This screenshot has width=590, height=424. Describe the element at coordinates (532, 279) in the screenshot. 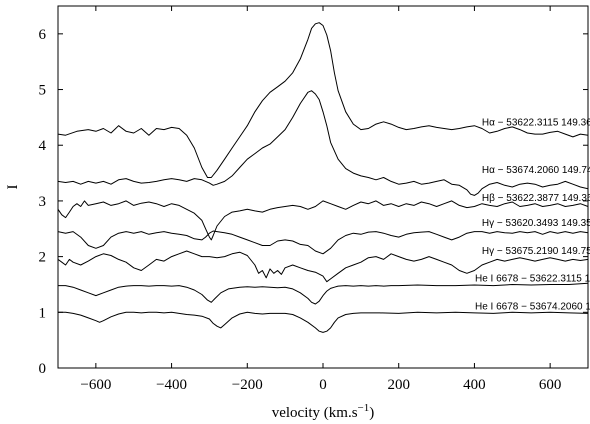

I see `series-label-6: He I 6678 − 53622.3115 149.367` at that location.